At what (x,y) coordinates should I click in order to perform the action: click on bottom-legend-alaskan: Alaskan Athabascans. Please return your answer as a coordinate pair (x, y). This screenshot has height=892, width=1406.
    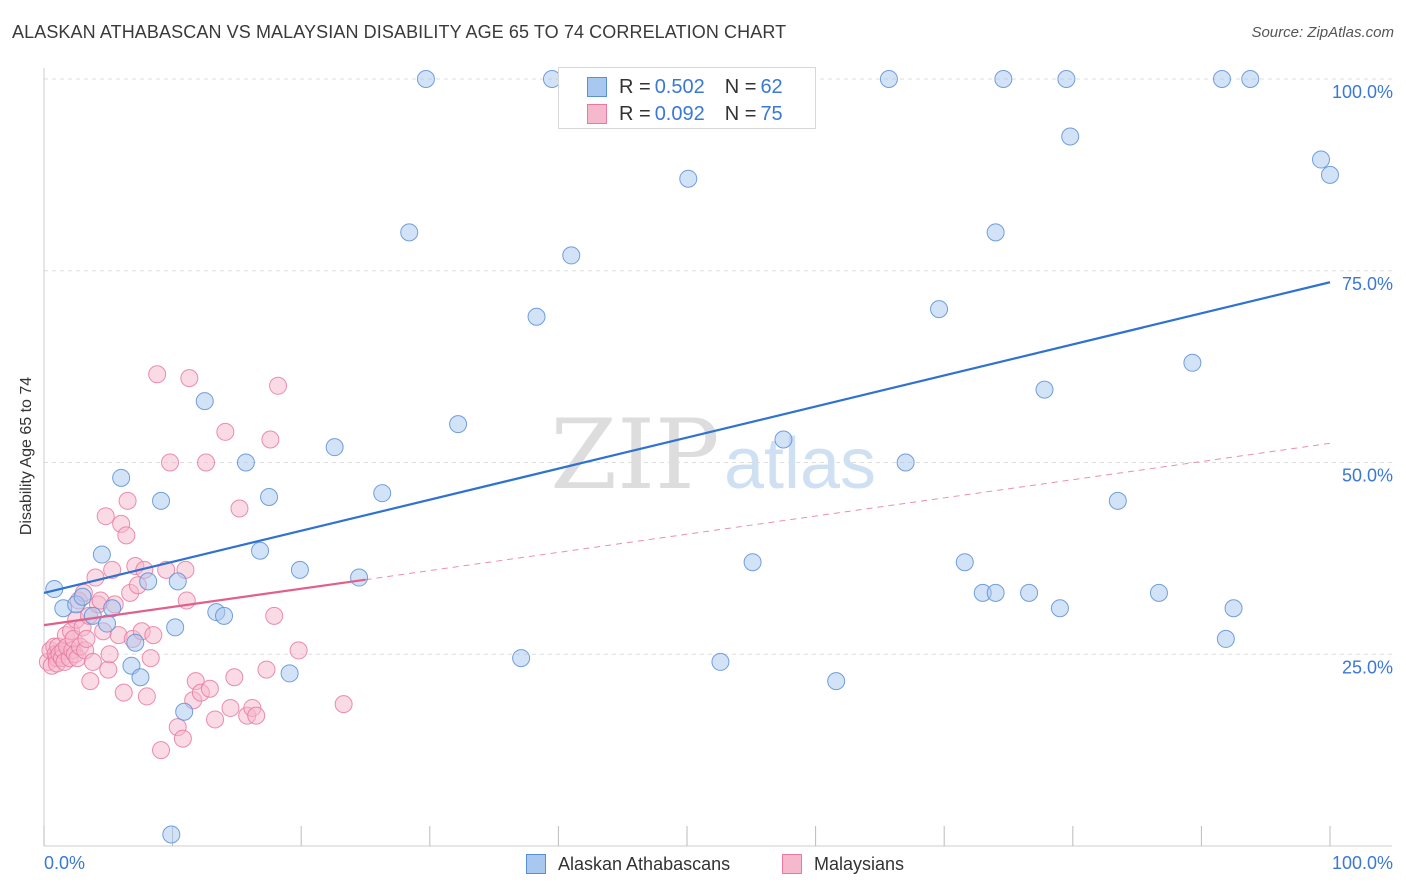
    Looking at the image, I should click on (628, 864).